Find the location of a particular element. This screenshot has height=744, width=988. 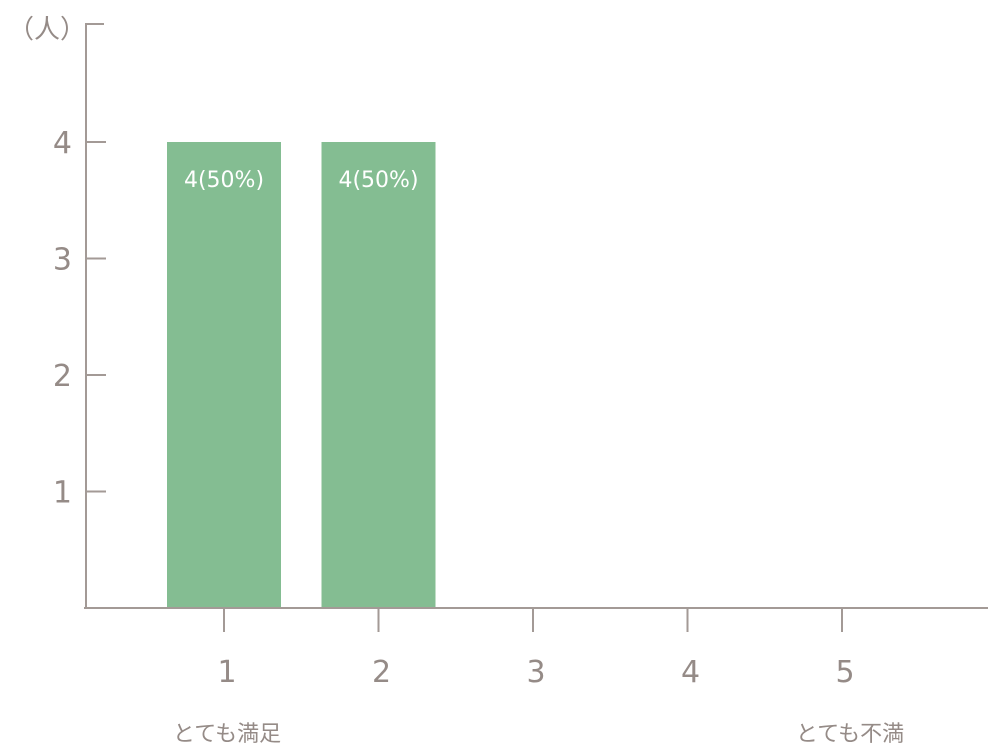

x-tick-label-4: 4 is located at coordinates (690, 672).